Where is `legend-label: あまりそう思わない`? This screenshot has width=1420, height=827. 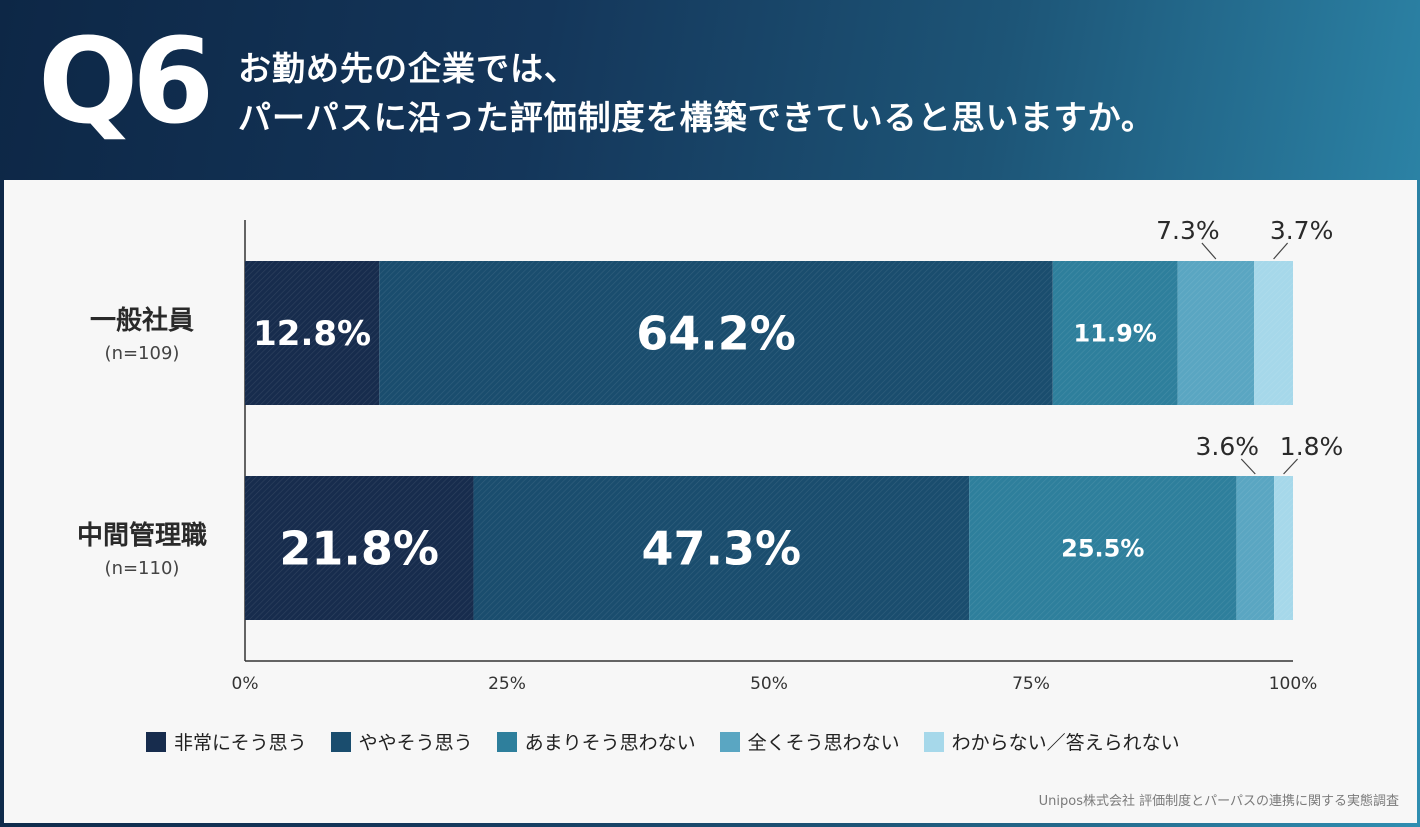
legend-label: あまりそう思わない is located at coordinates (610, 743).